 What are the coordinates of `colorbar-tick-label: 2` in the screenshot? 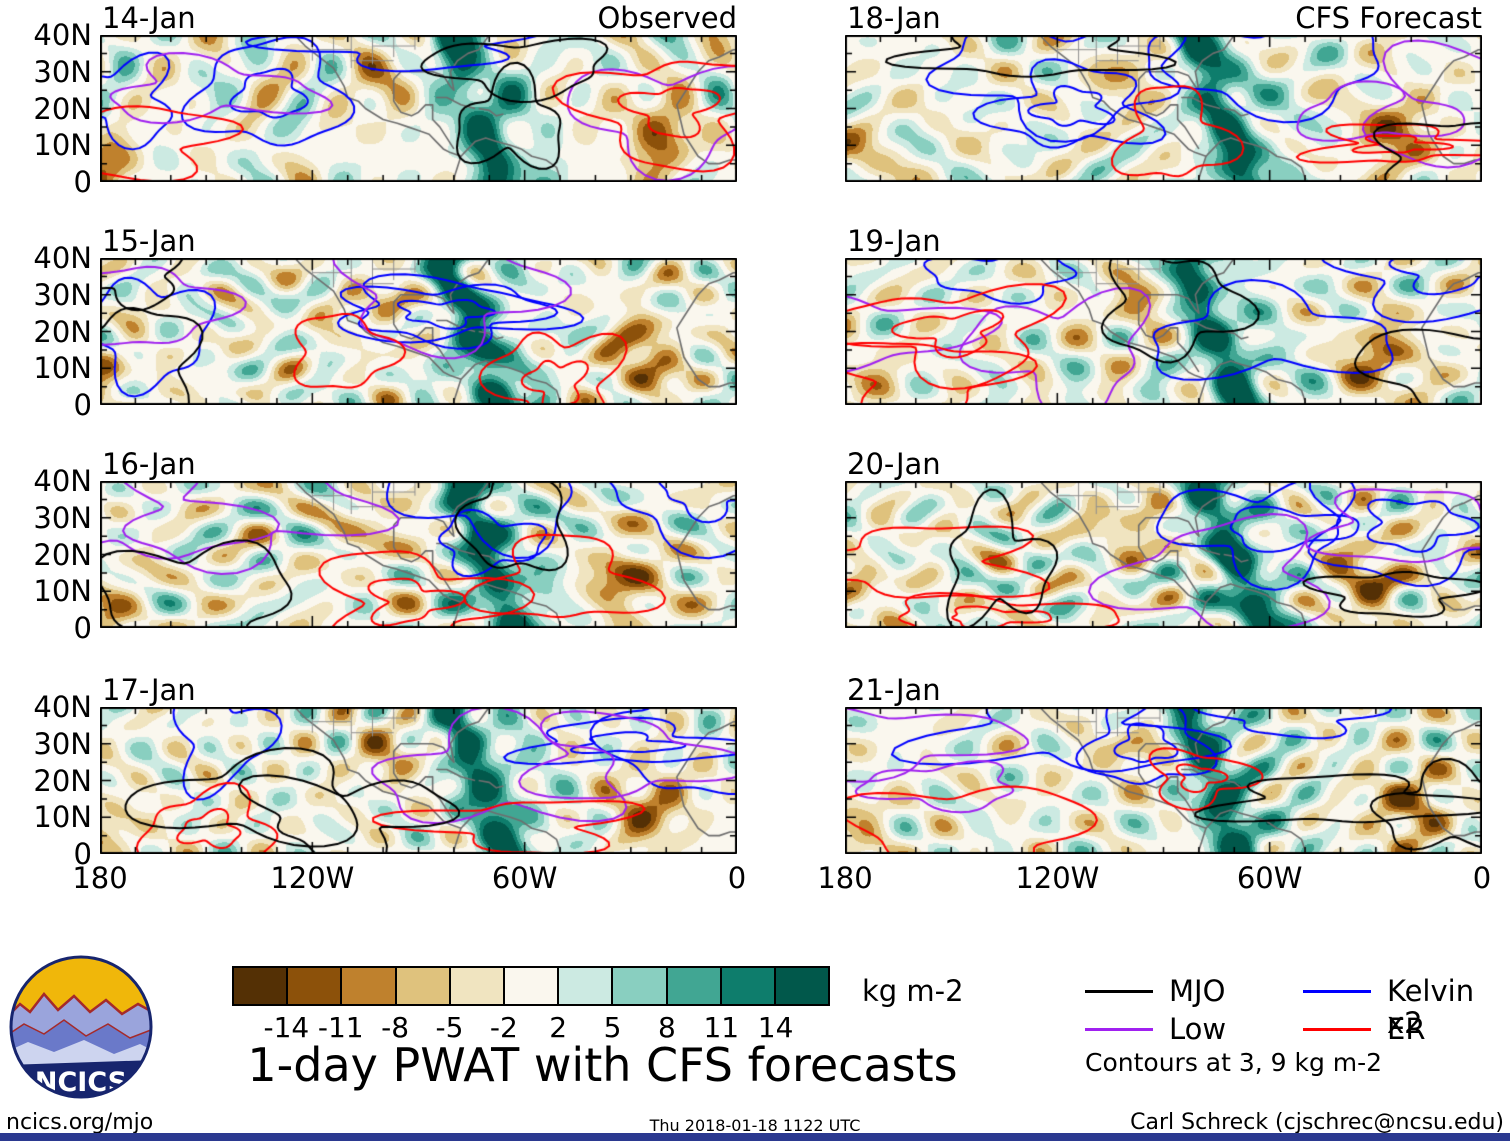 It's located at (558, 1027).